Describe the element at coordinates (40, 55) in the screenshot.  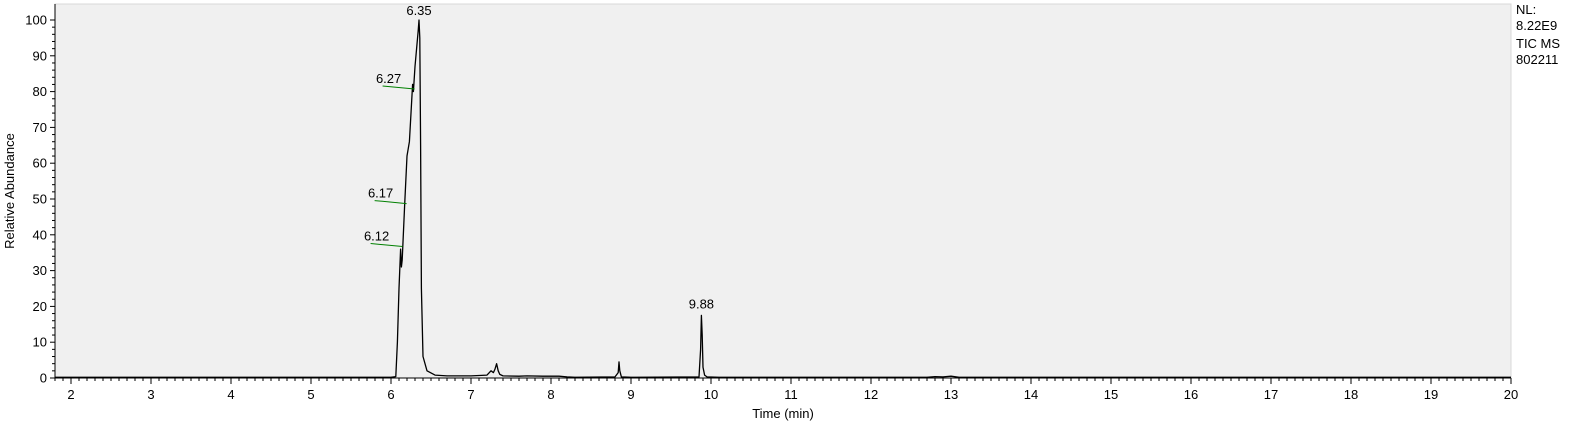
I see `y-tick-label: 90` at that location.